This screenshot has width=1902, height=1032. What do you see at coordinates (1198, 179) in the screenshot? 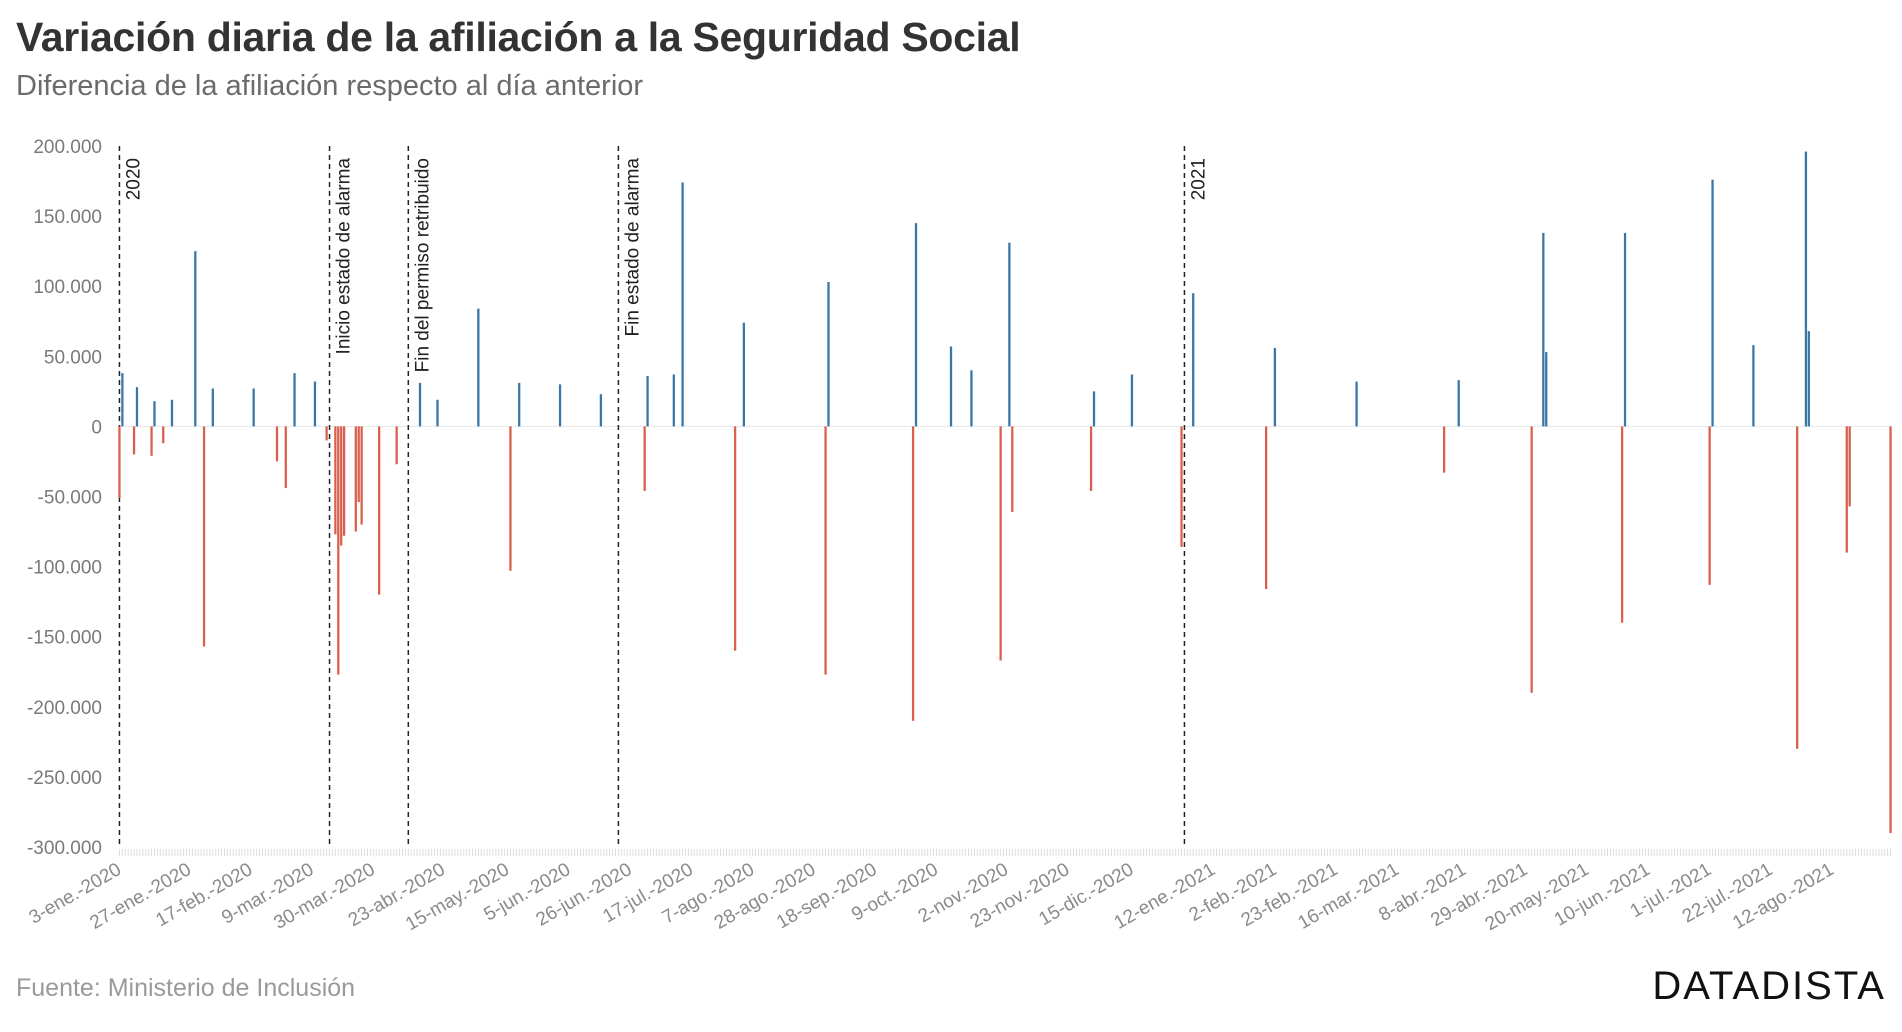
I see `event-label: 2021` at bounding box center [1198, 179].